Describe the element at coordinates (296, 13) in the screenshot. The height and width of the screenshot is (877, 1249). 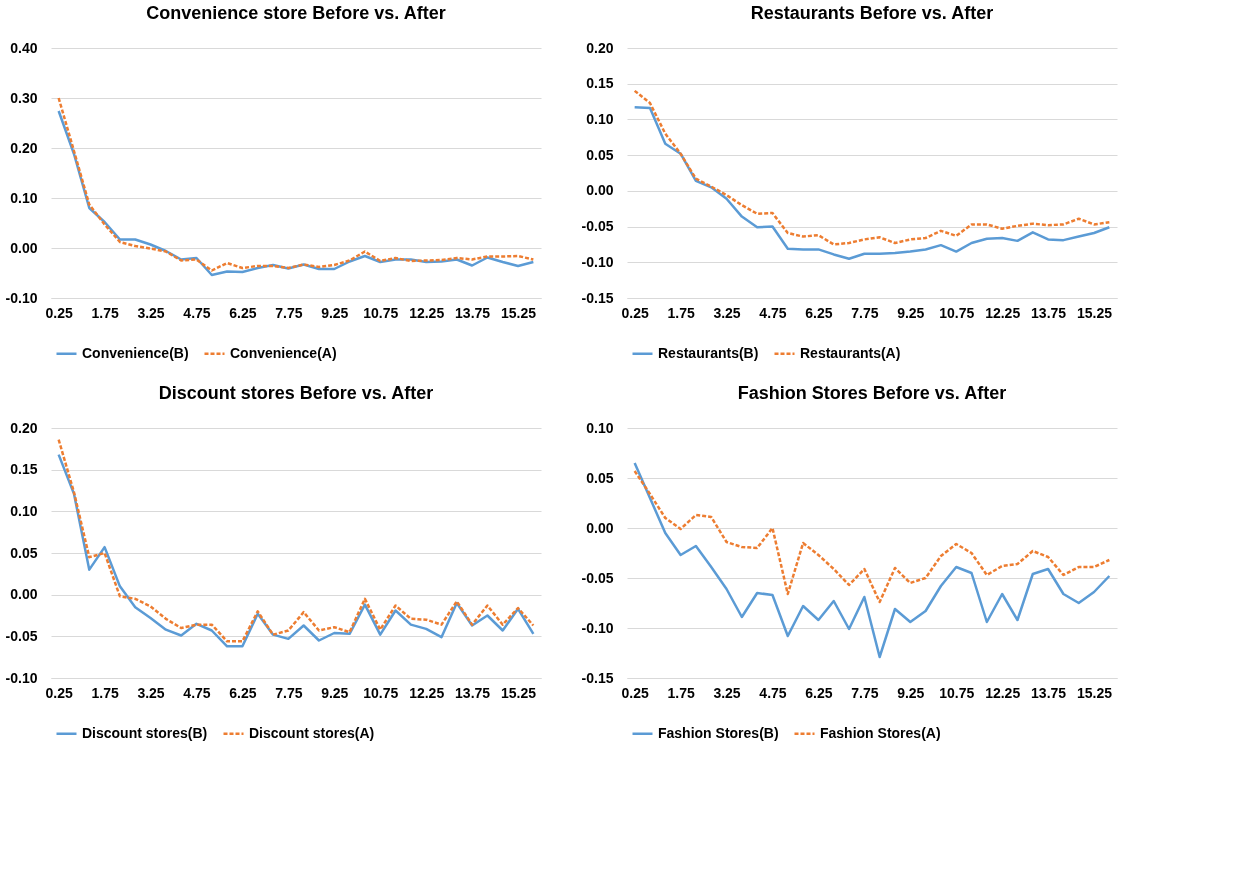
I see `chart-title: Convenience store Before vs. After` at that location.